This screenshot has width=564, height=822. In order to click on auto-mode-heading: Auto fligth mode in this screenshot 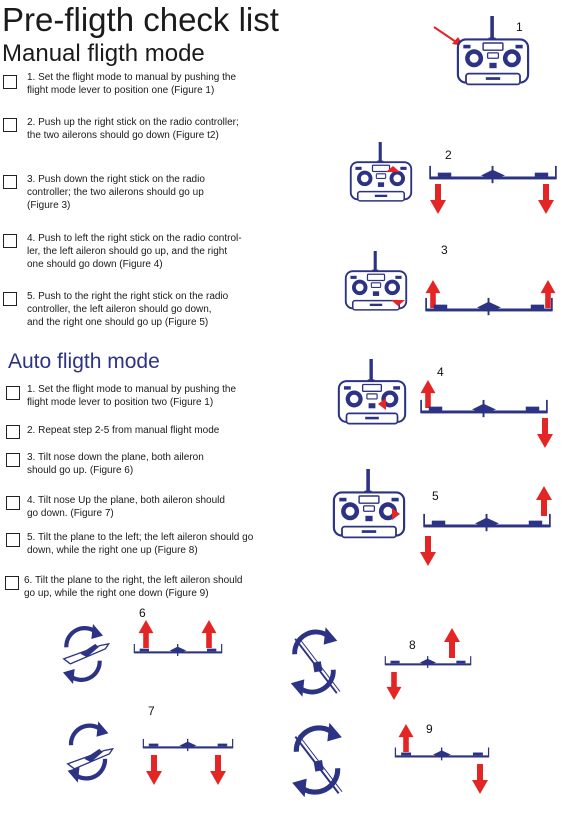, I will do `click(84, 361)`.